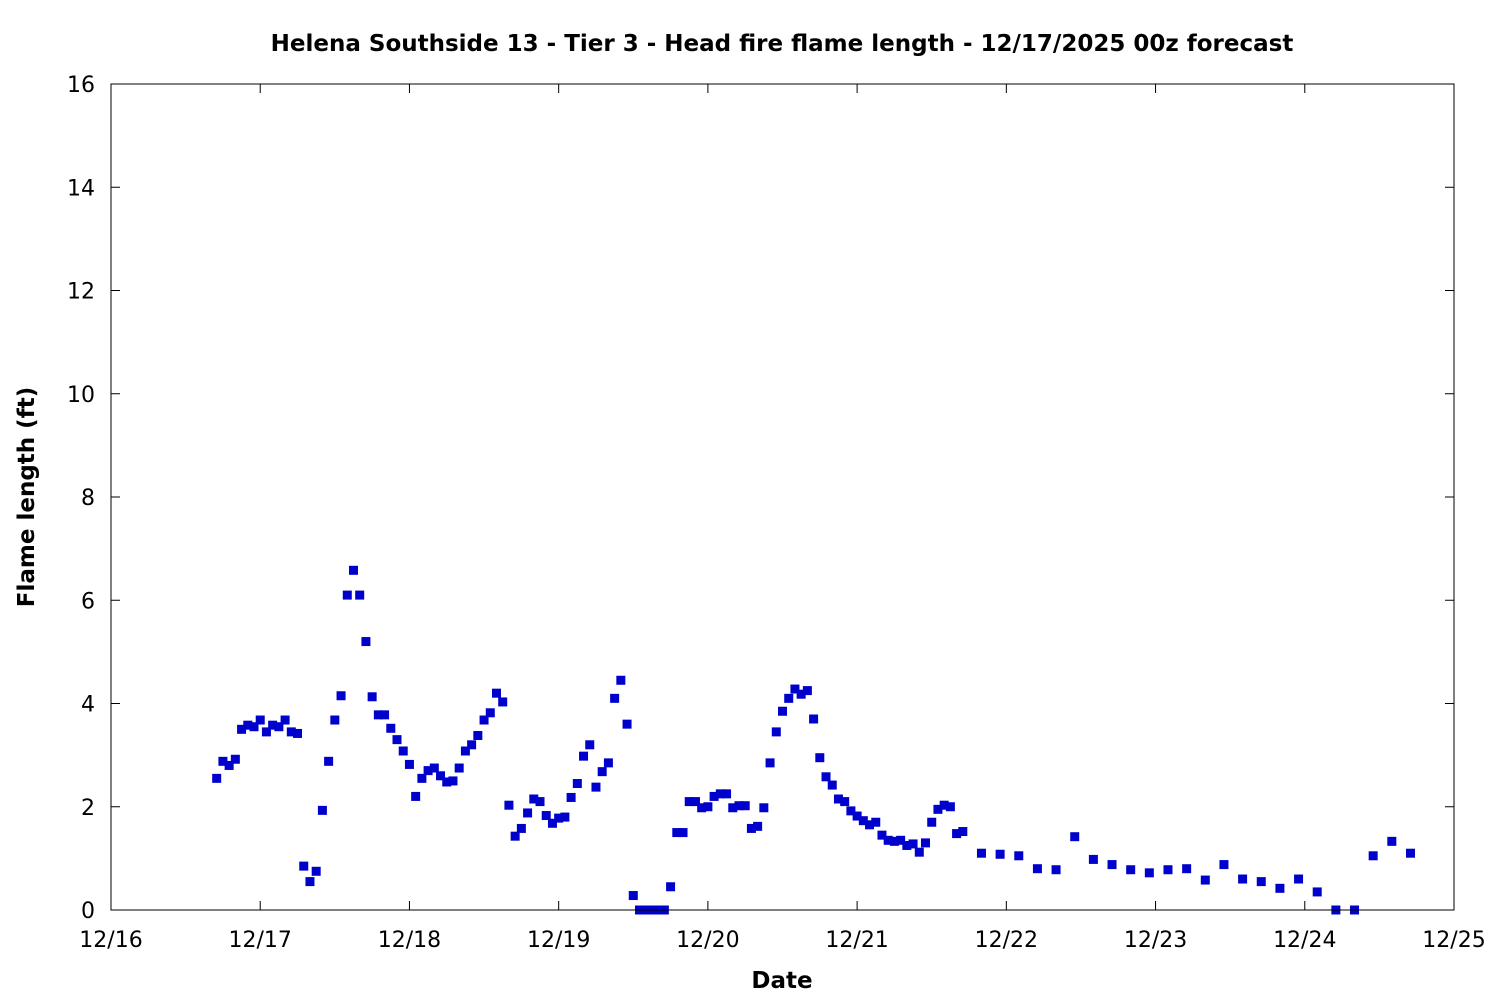 Image resolution: width=1500 pixels, height=1000 pixels. I want to click on x-tick-label: 12/23, so click(1155, 940).